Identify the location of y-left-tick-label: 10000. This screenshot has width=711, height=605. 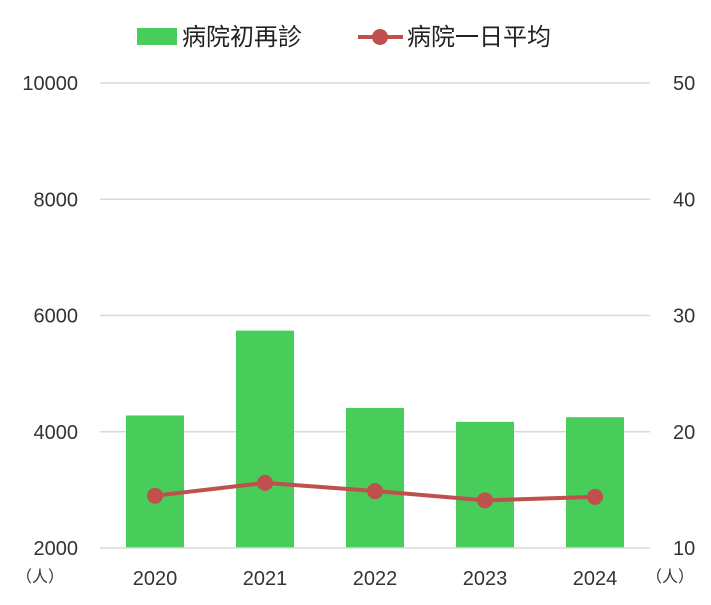
(50, 84).